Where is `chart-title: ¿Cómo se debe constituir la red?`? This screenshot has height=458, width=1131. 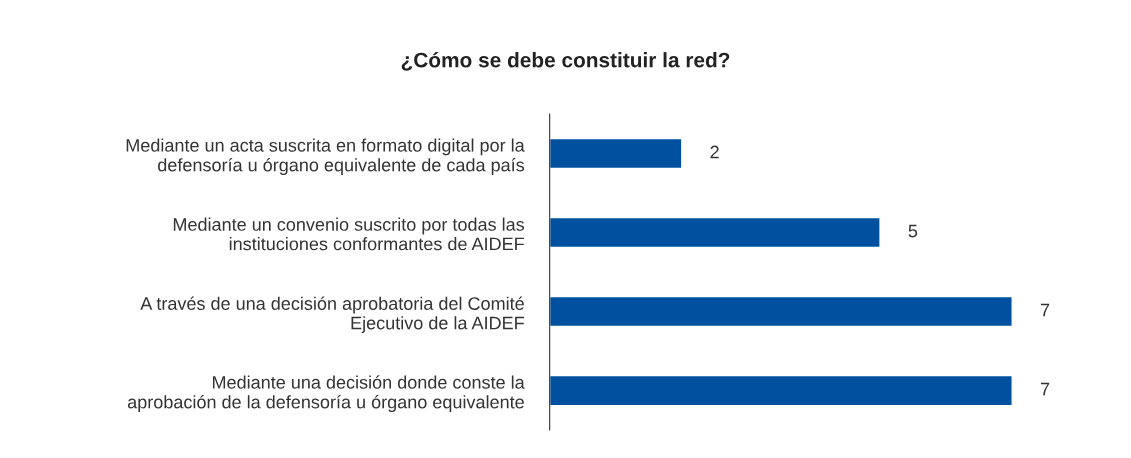
chart-title: ¿Cómo se debe constituir la red? is located at coordinates (565, 61).